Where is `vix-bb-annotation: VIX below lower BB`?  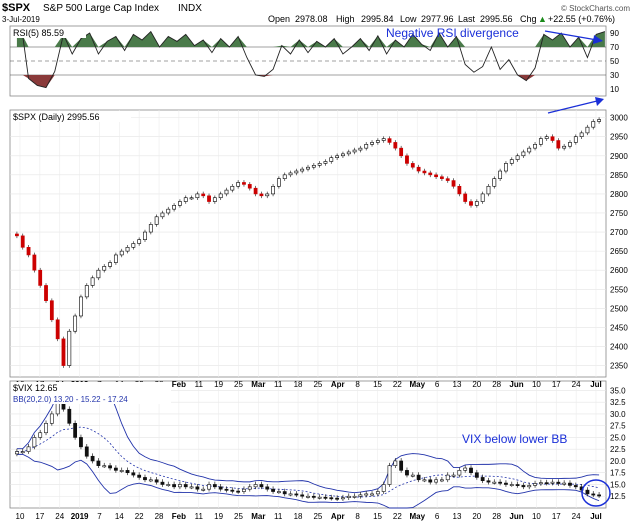 vix-bb-annotation: VIX below lower BB is located at coordinates (514, 439).